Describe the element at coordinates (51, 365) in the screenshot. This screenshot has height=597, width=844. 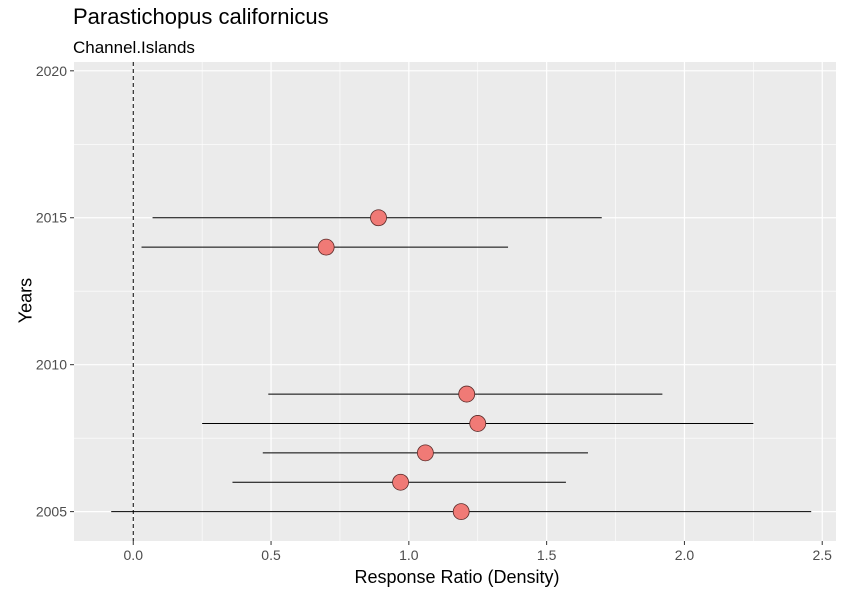
I see `y-tick-label: 2010` at that location.